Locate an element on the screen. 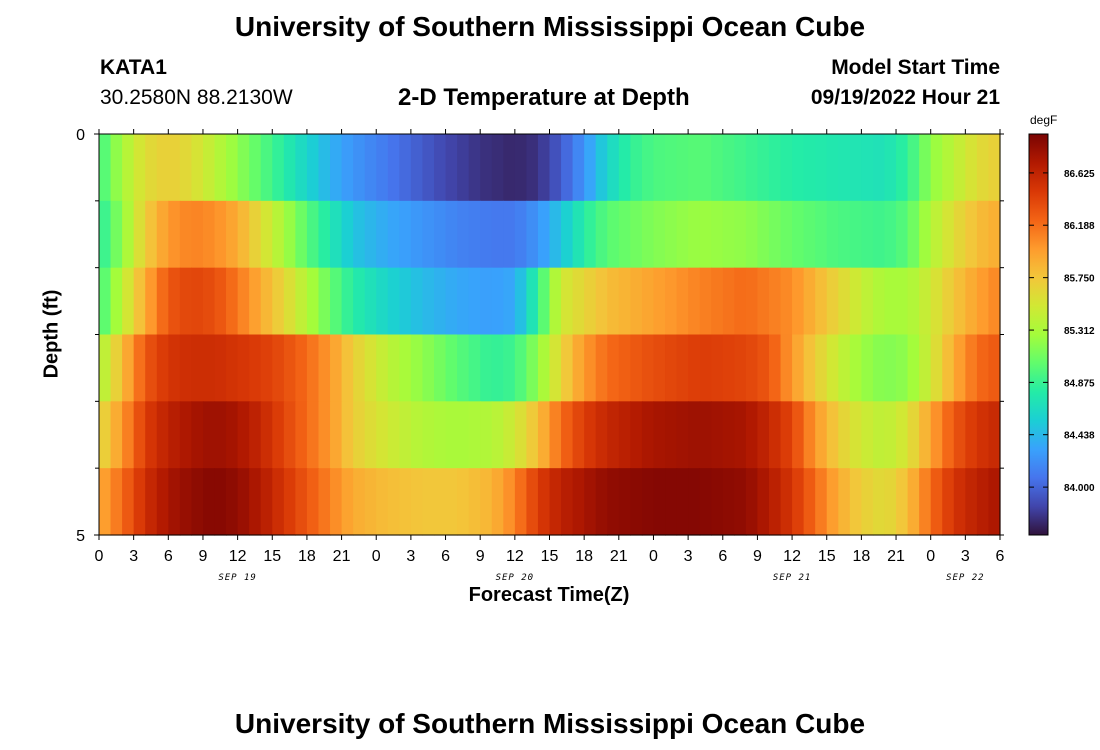 The height and width of the screenshot is (750, 1100). x-tick-label: 21 is located at coordinates (896, 556).